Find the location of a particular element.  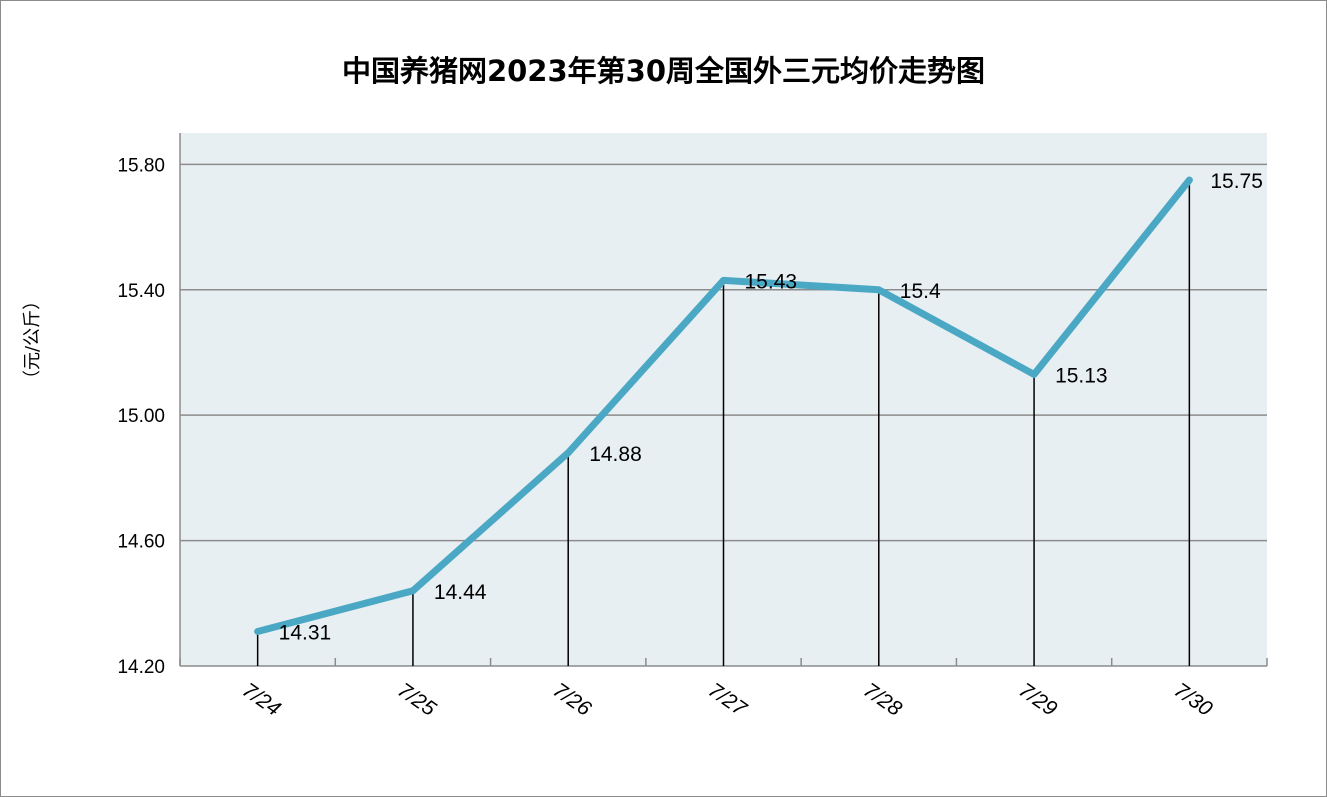

x-tick-label: 7/24 is located at coordinates (261, 700).